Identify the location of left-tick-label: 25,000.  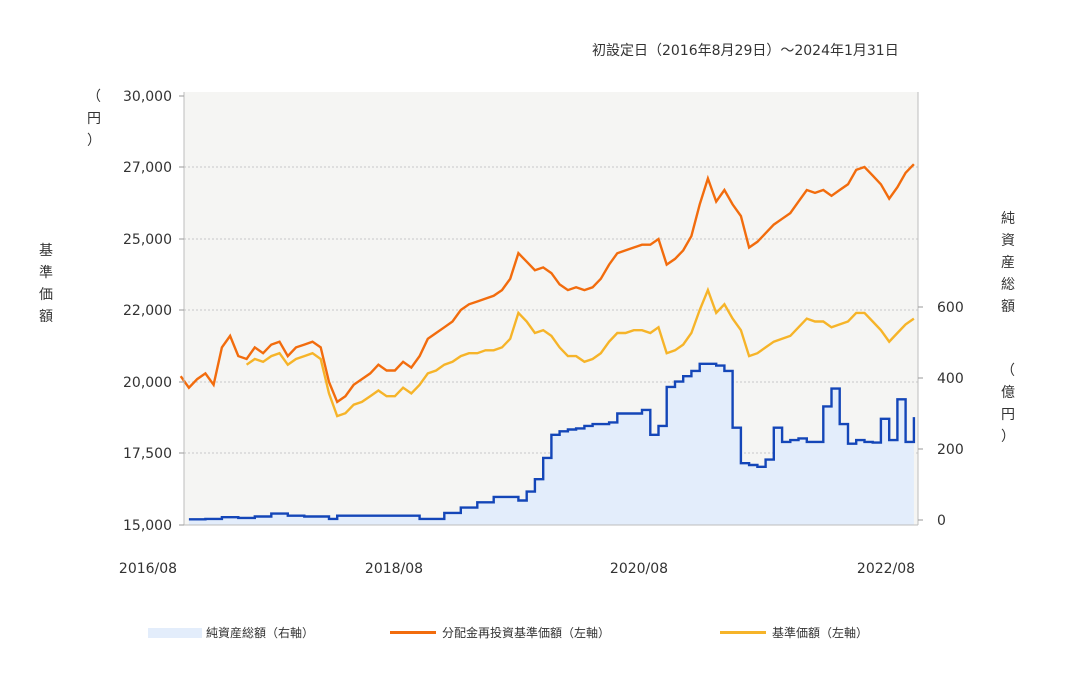
(147, 240).